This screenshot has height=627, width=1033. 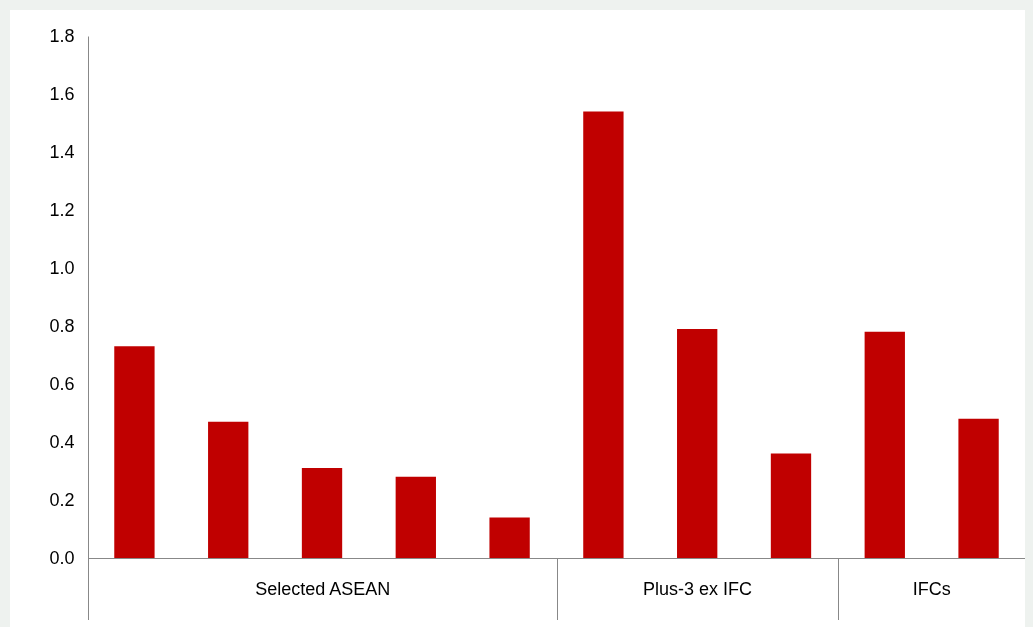 What do you see at coordinates (62, 267) in the screenshot?
I see `y-tick-label: 1.0` at bounding box center [62, 267].